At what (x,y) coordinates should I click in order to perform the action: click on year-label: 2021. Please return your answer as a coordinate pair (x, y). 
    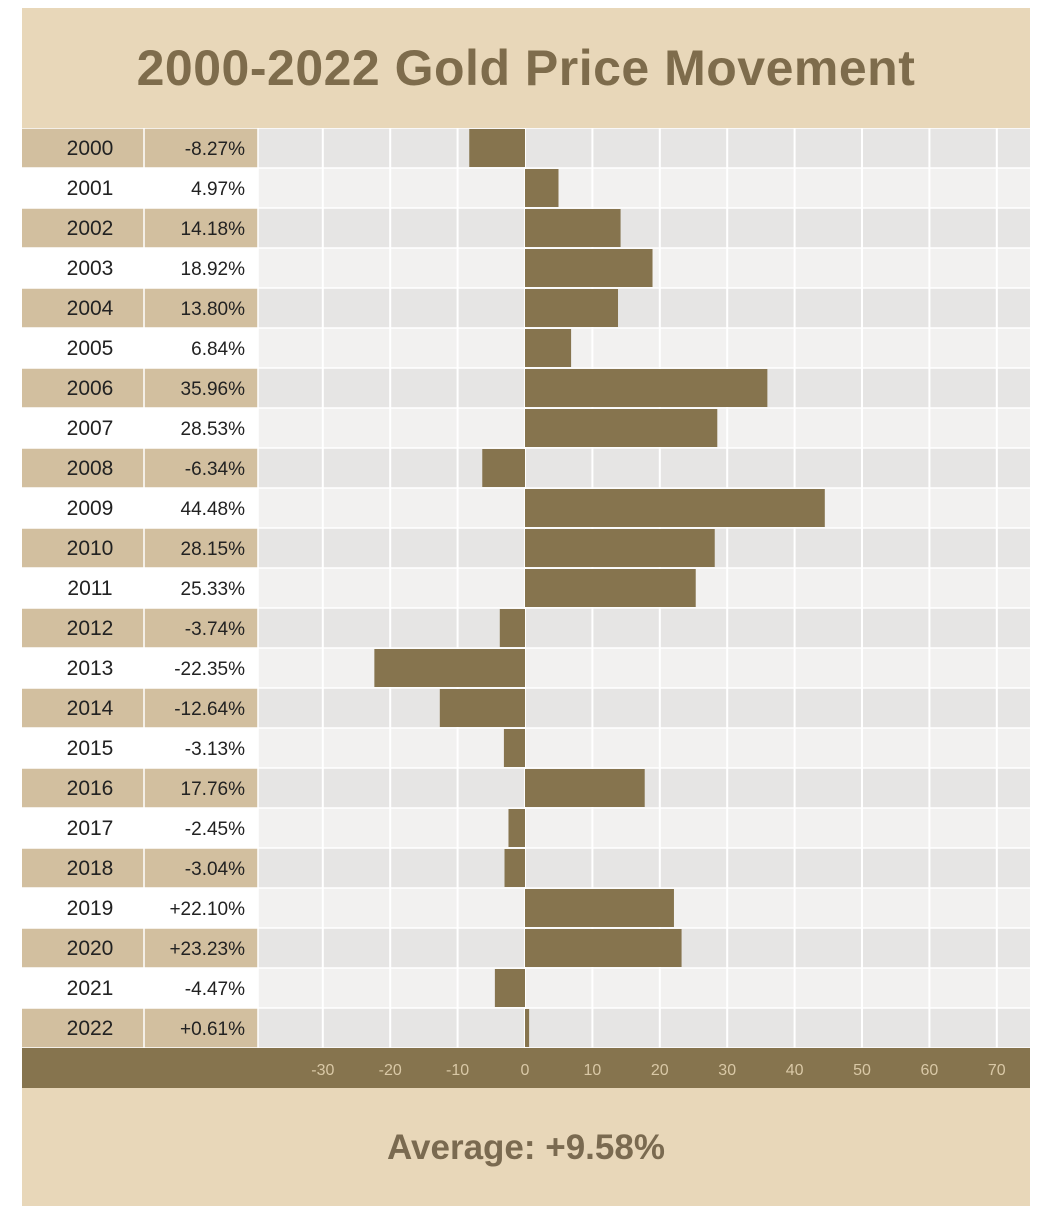
    Looking at the image, I should click on (90, 988).